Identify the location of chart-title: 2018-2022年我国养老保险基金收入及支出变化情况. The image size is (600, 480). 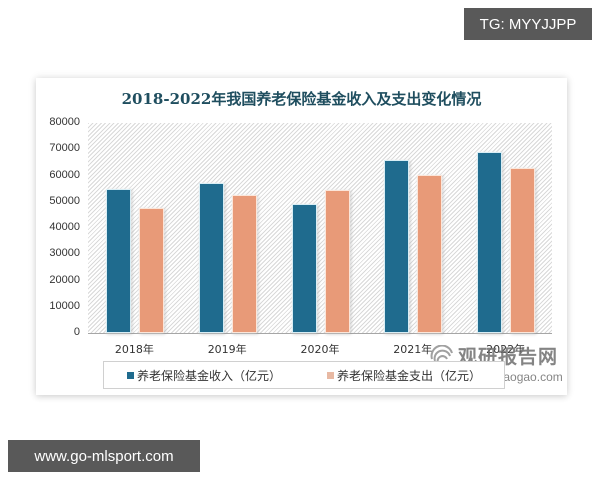
(301, 99).